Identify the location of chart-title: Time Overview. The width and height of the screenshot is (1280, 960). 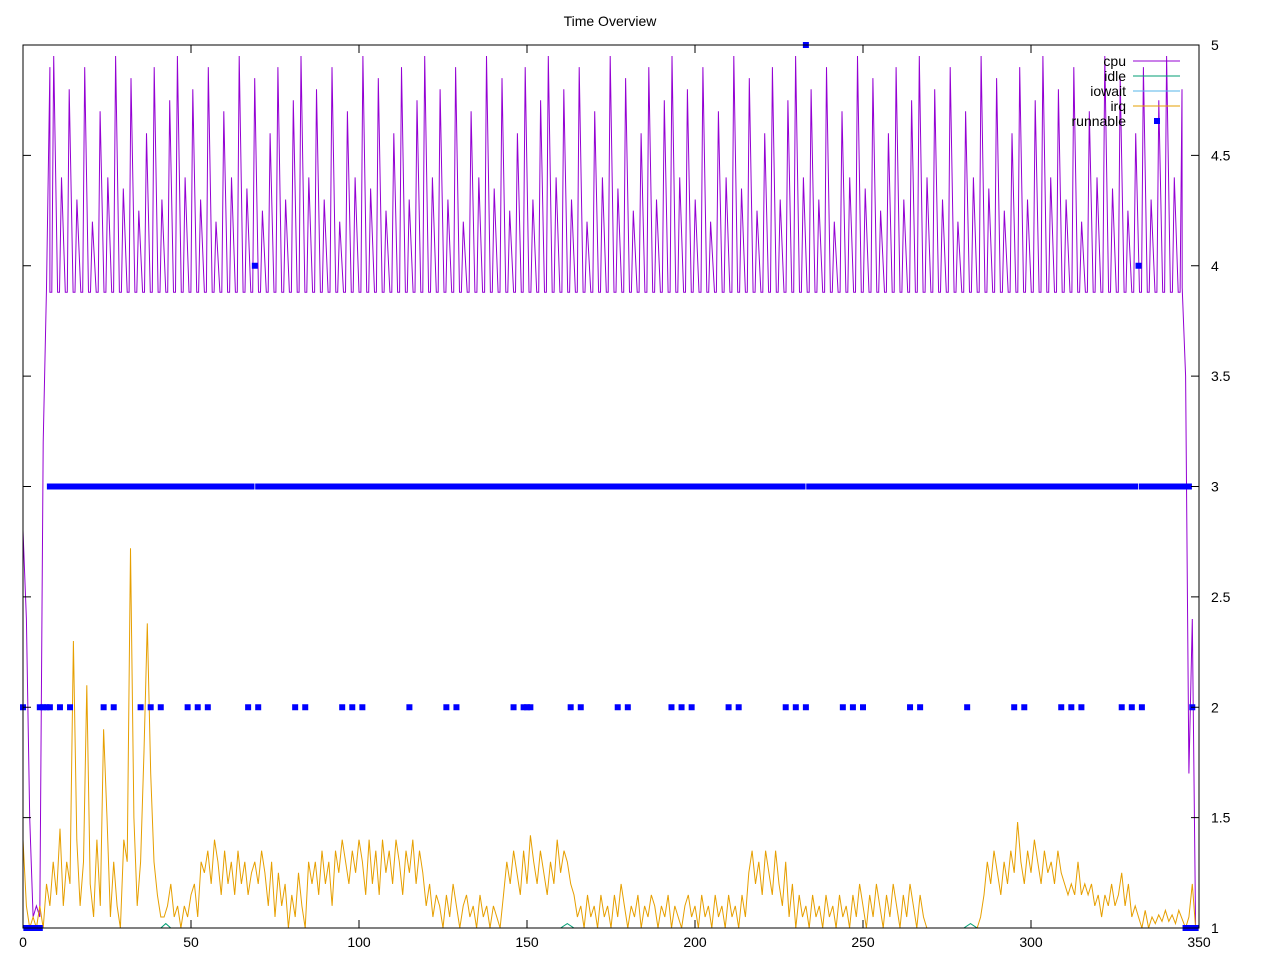
(611, 21).